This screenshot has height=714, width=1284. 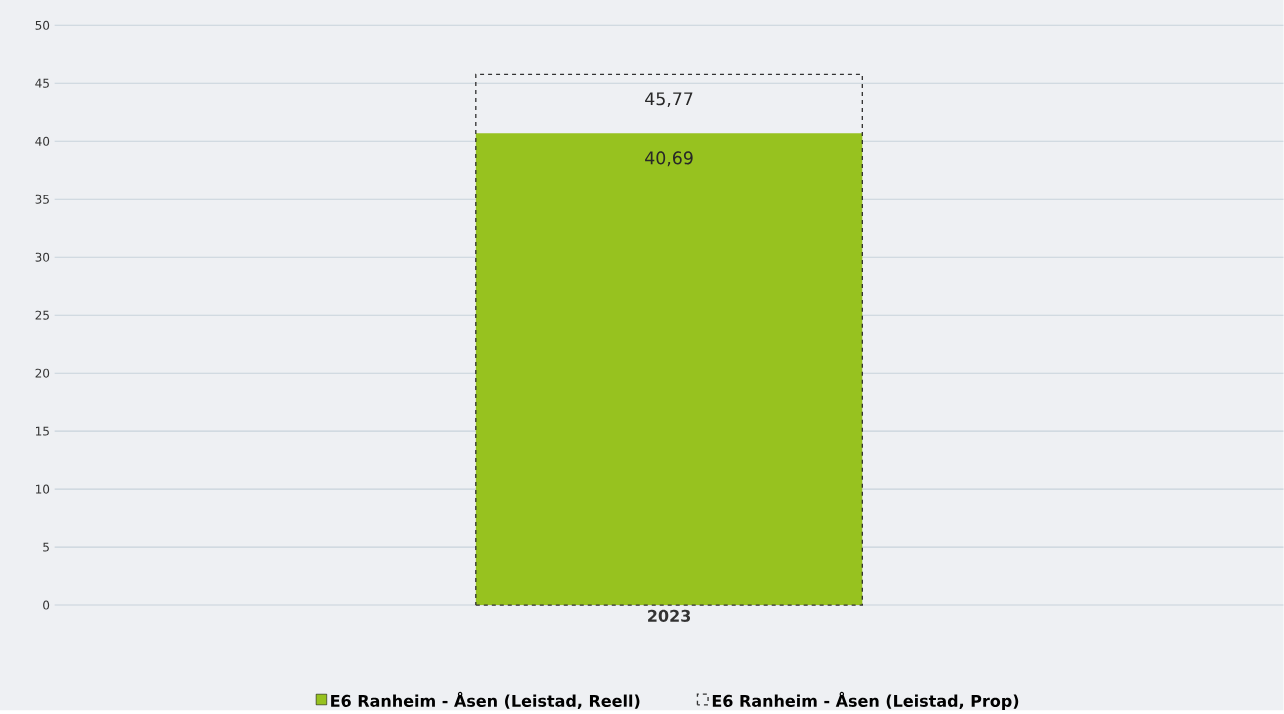 I want to click on y-tick-label: 5, so click(x=46, y=547).